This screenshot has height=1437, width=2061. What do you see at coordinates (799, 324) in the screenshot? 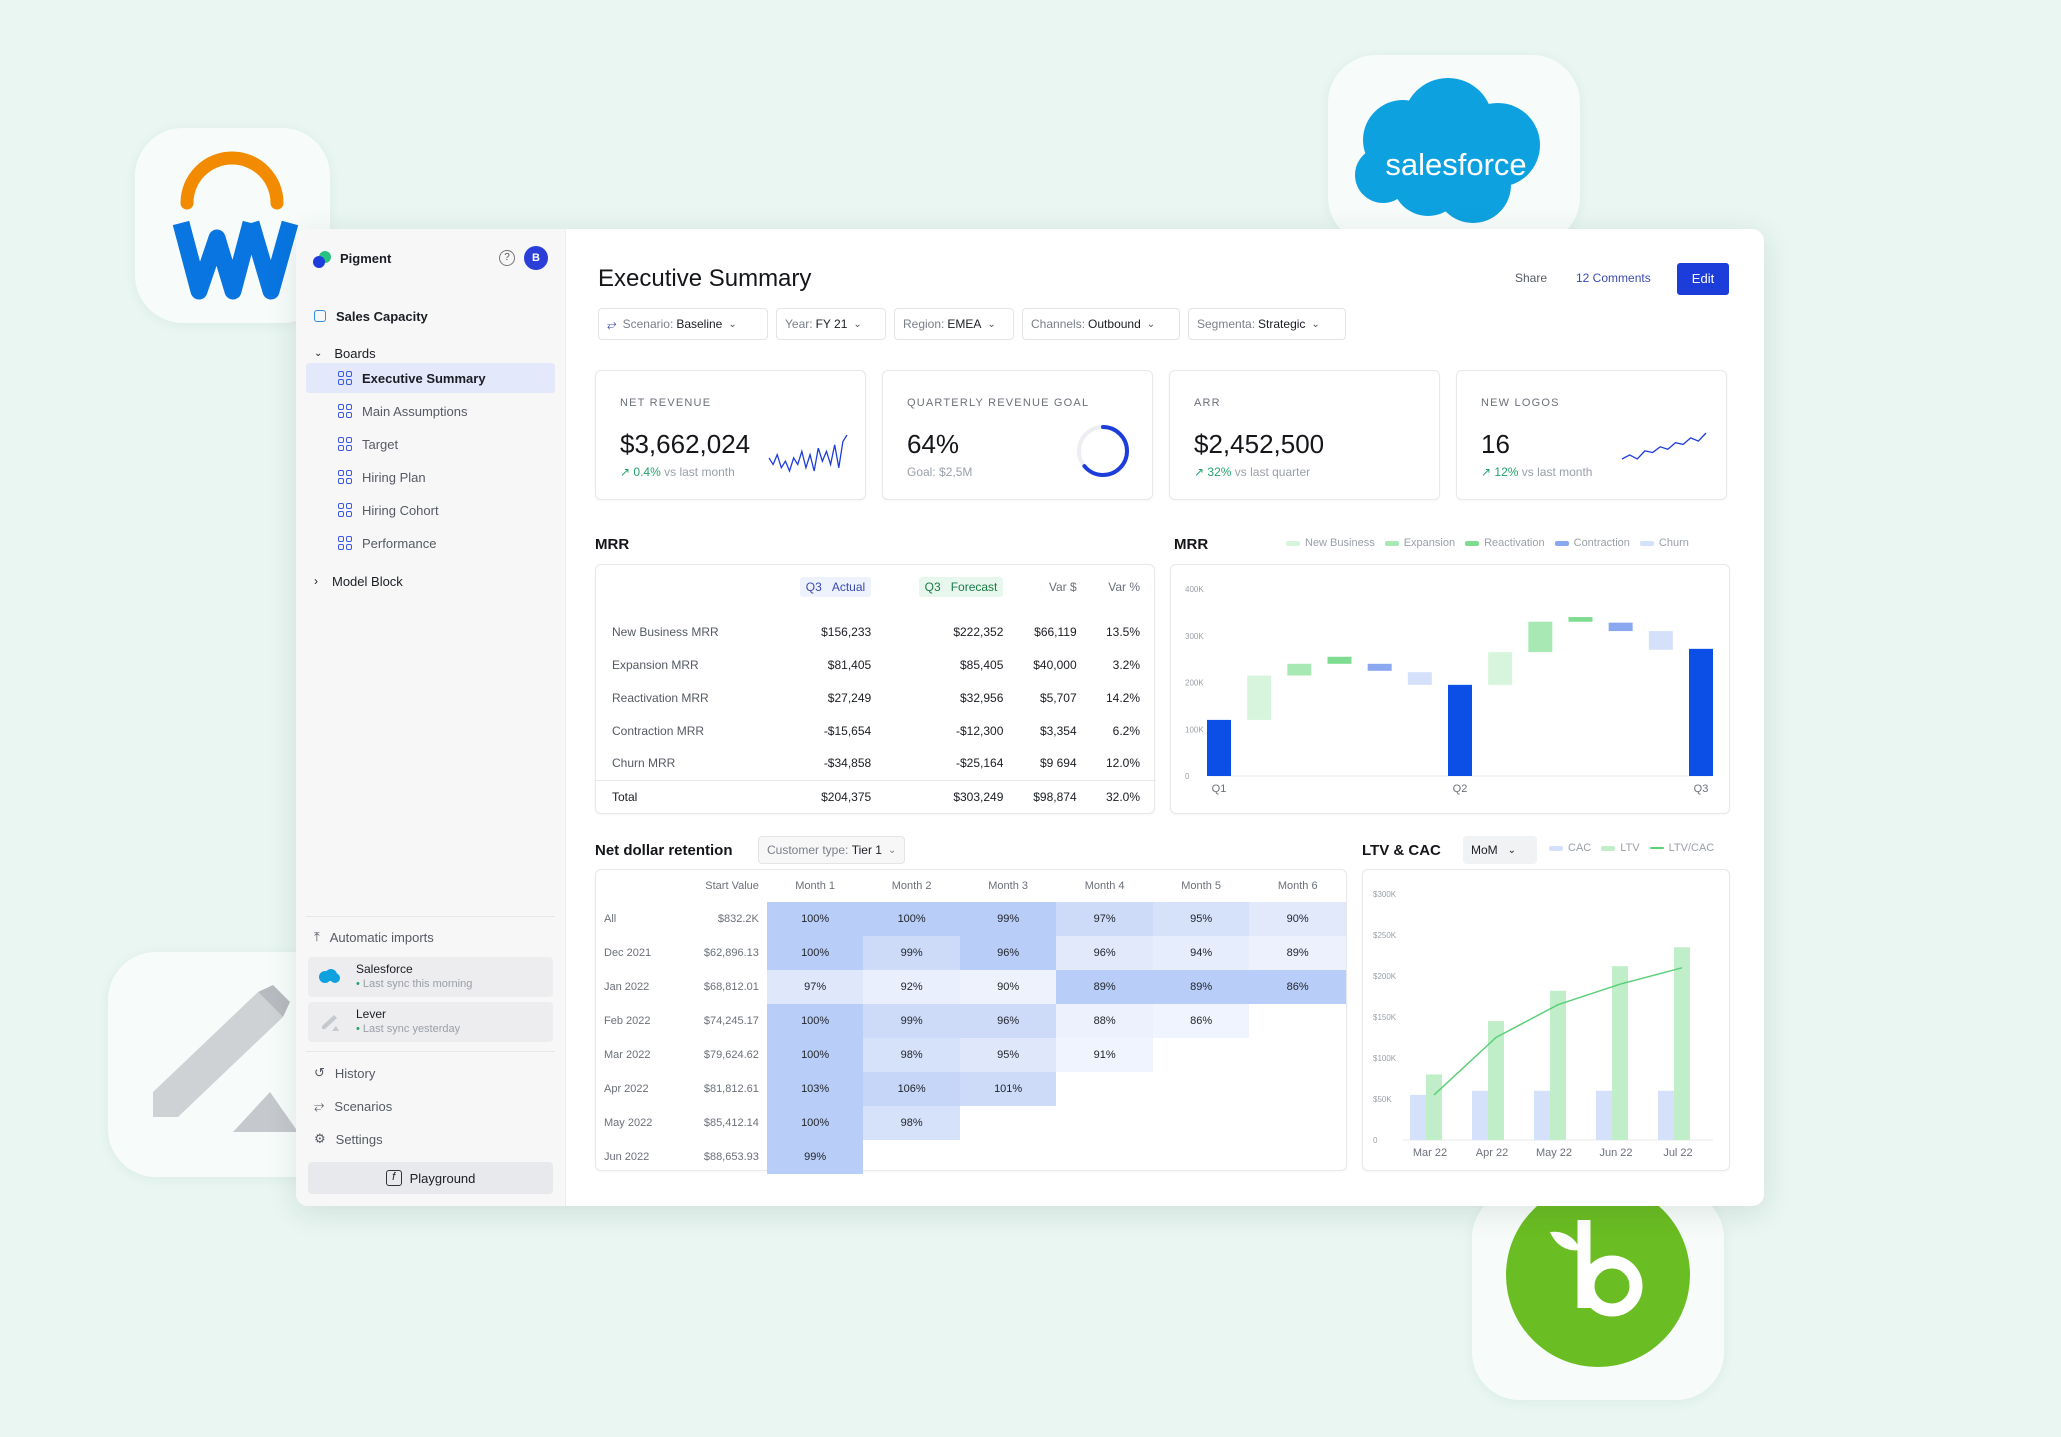
I see `filter-label: Year:` at bounding box center [799, 324].